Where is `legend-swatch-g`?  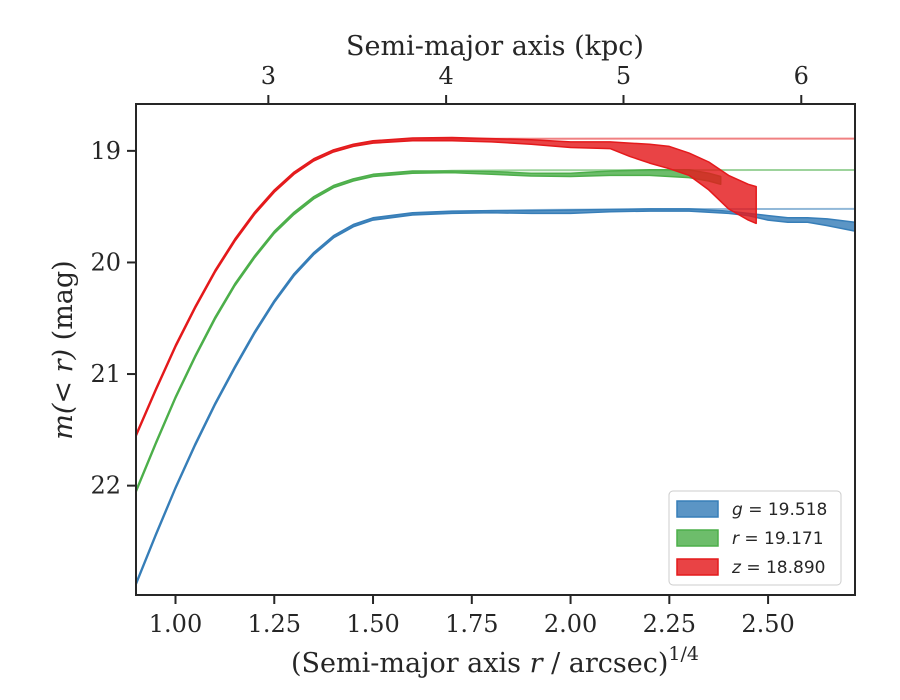
legend-swatch-g is located at coordinates (697, 509).